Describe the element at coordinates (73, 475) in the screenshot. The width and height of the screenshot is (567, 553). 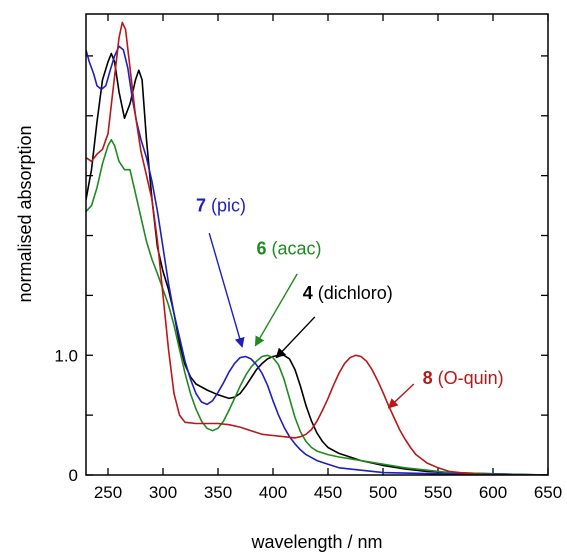
I see `y-tick-label: 0` at that location.